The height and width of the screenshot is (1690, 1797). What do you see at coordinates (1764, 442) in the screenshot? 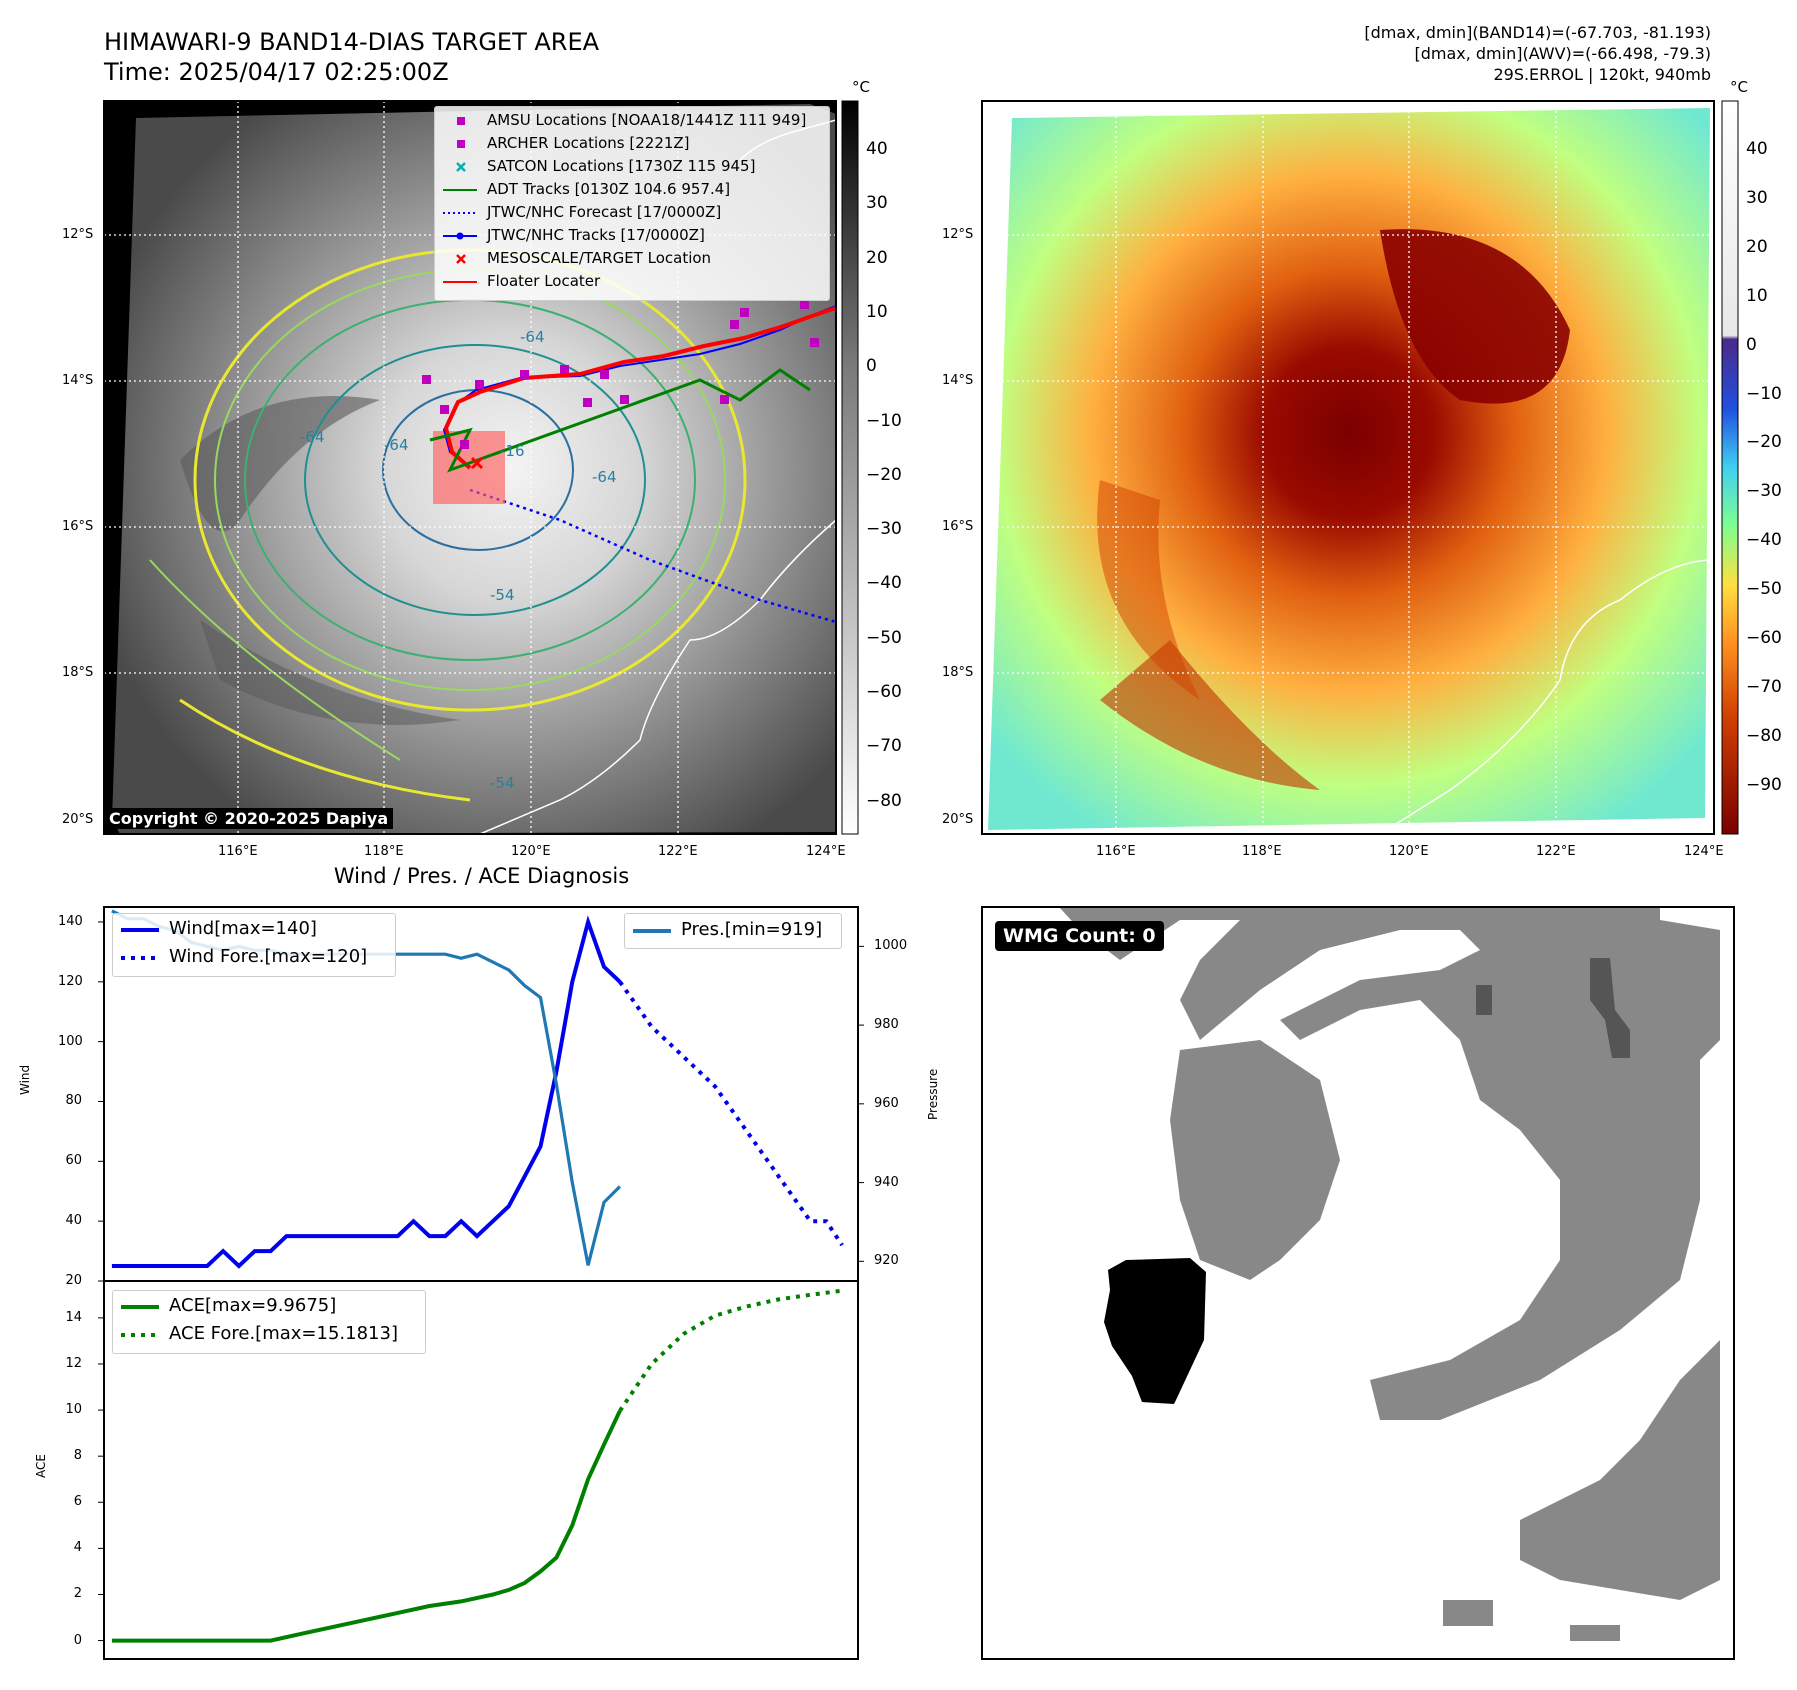
I see `color-colorbar-tick: −20` at bounding box center [1764, 442].